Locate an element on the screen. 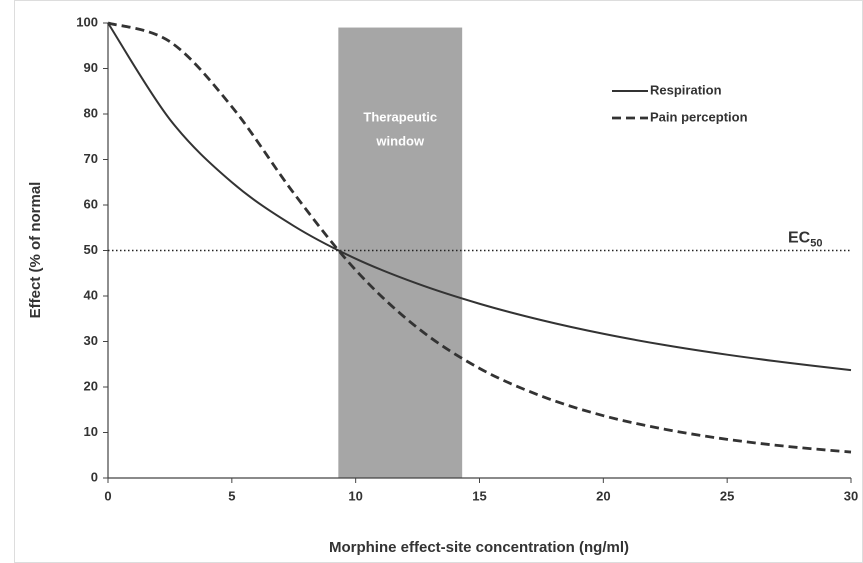 The image size is (863, 563). y-tick-label: 20 is located at coordinates (91, 385).